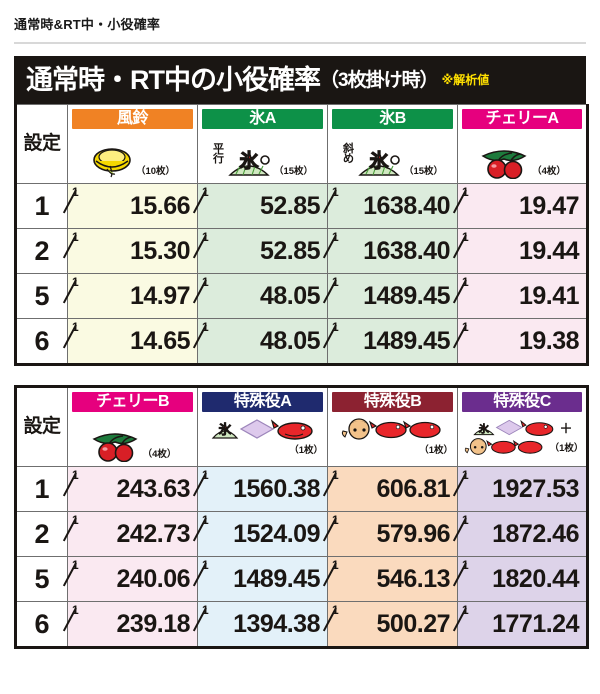 The height and width of the screenshot is (694, 600). I want to click on column-header-special-b: 特殊役B, so click(392, 426).